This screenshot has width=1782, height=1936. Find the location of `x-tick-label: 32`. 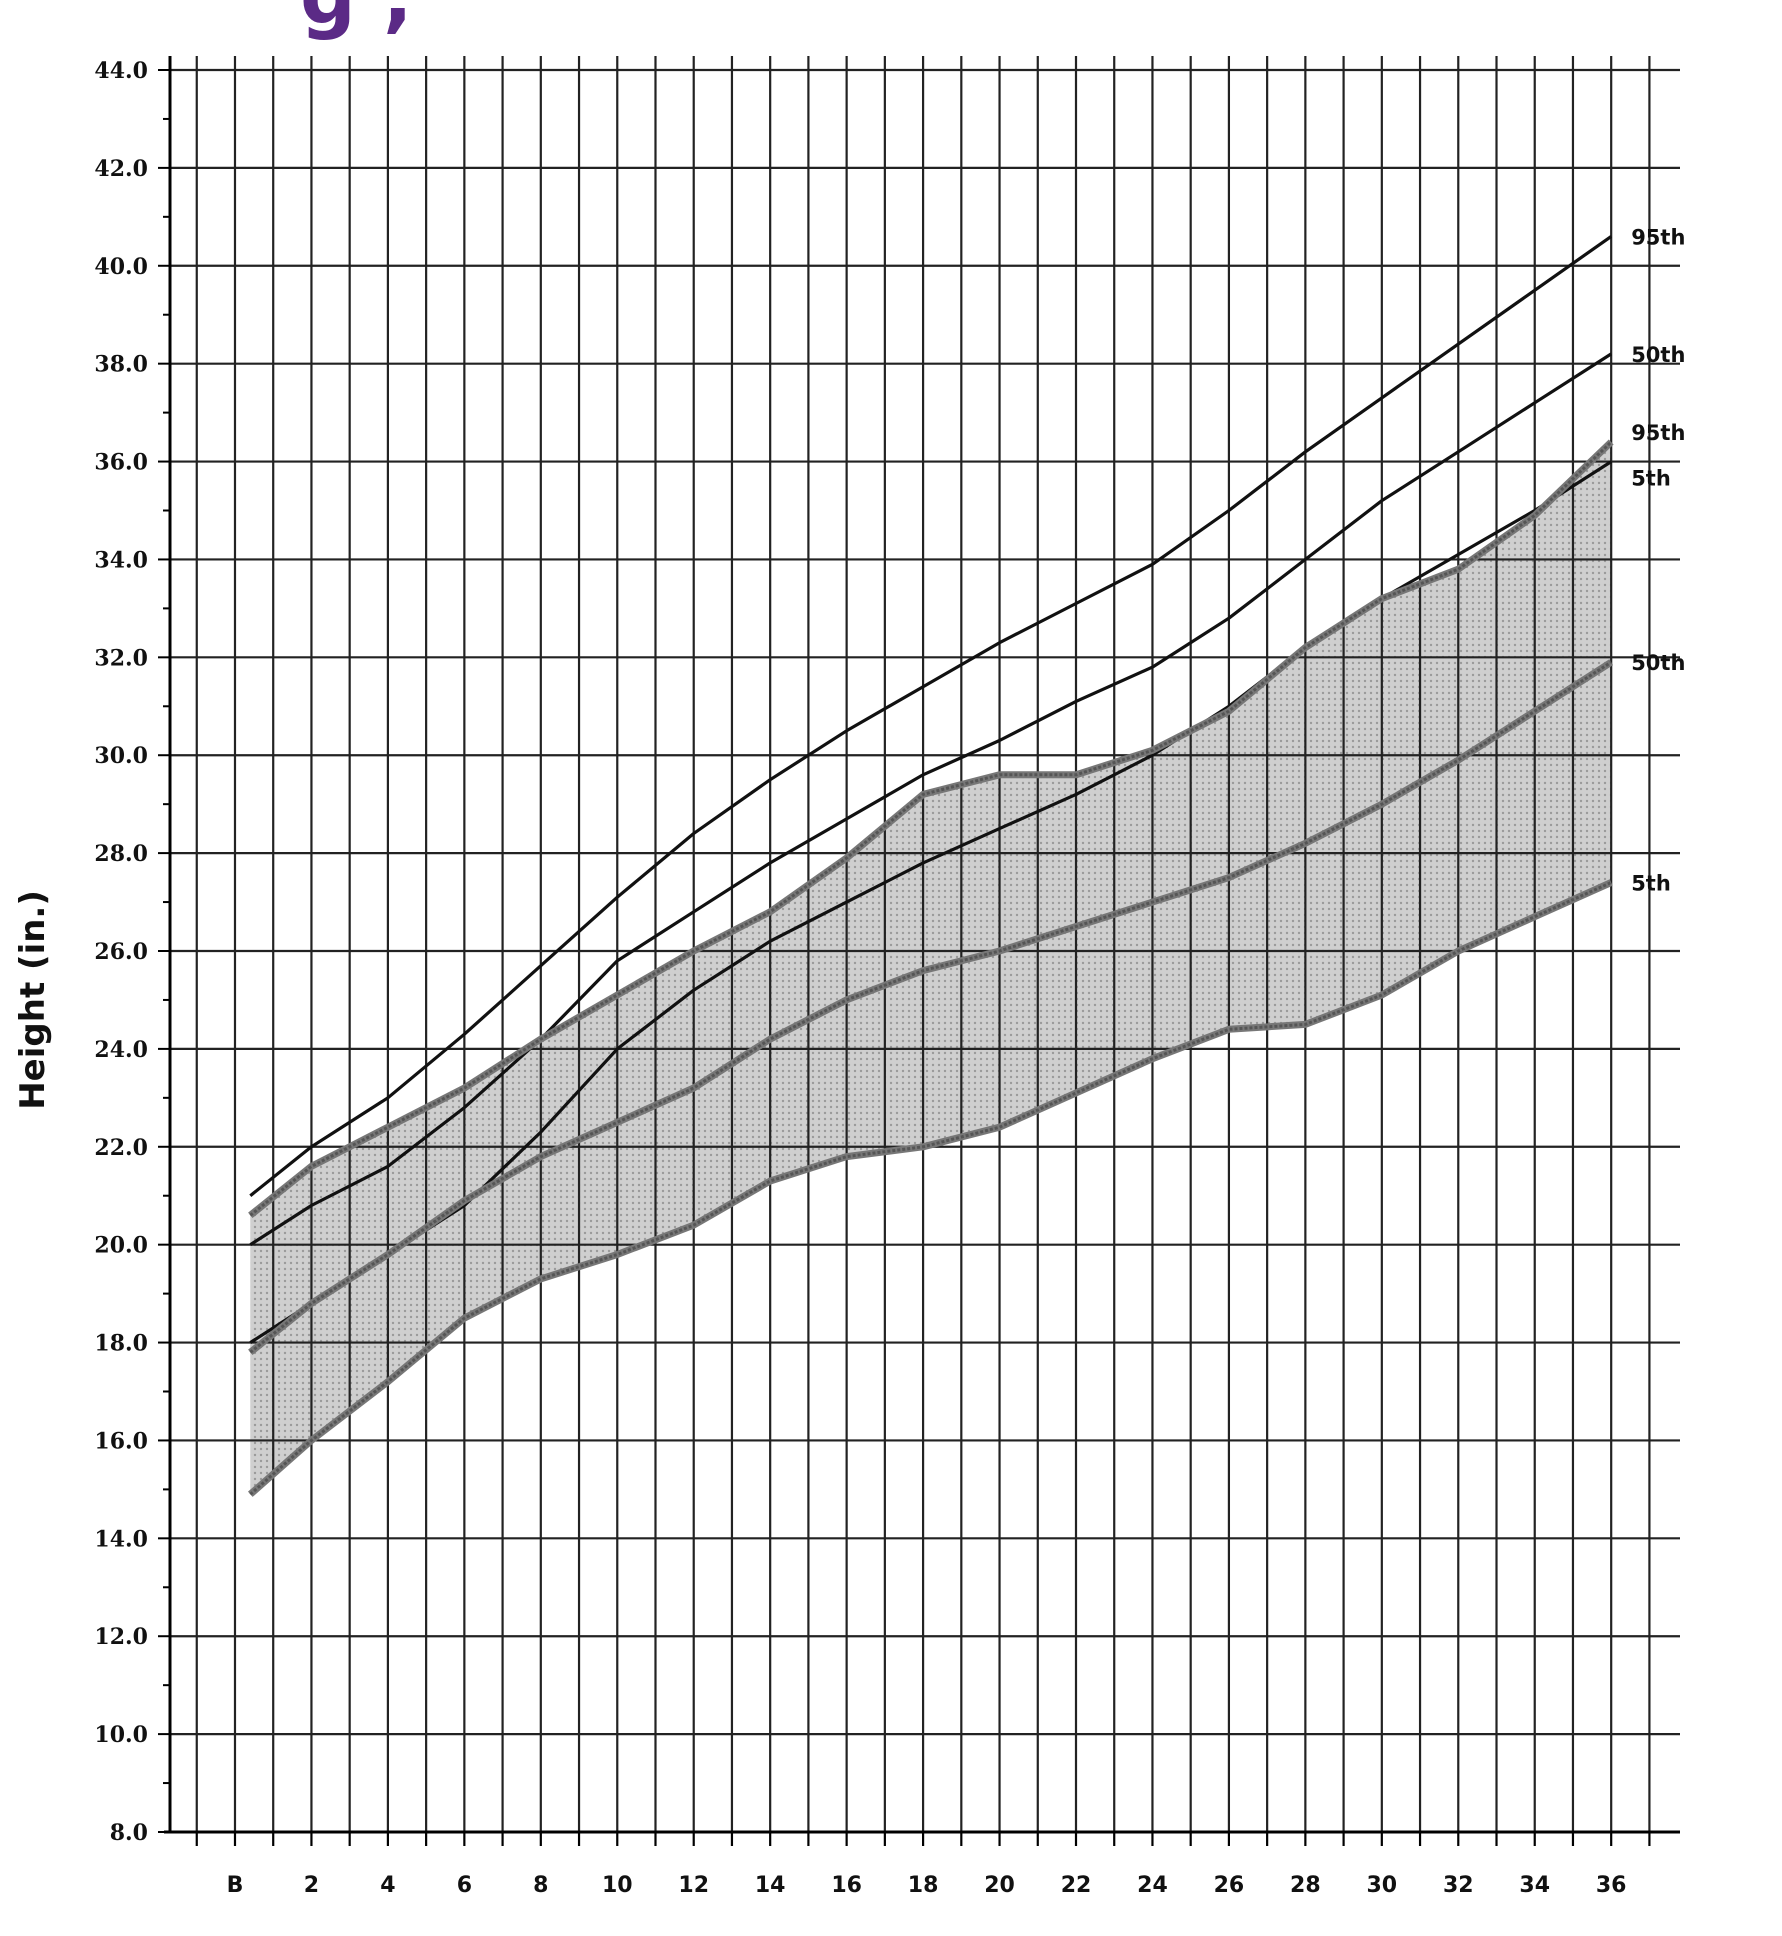

x-tick-label: 32 is located at coordinates (1458, 1885).